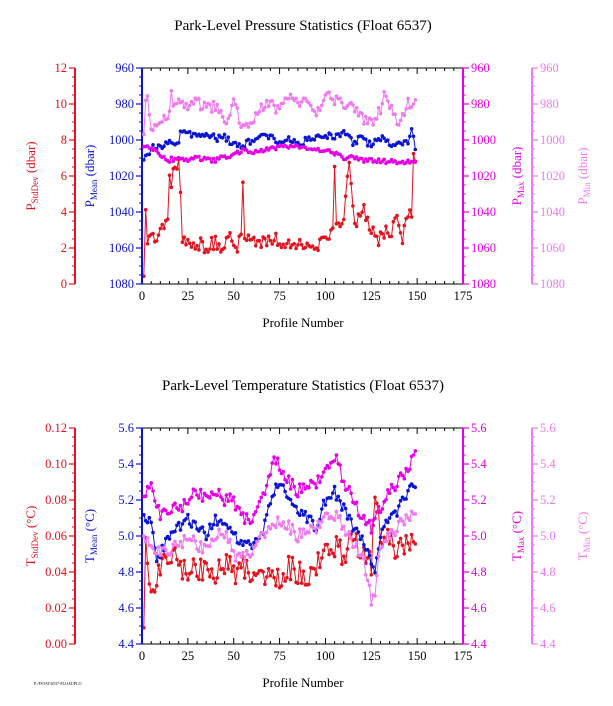 This screenshot has height=706, width=613. What do you see at coordinates (463, 296) in the screenshot?
I see `x-tick-label: 175` at bounding box center [463, 296].